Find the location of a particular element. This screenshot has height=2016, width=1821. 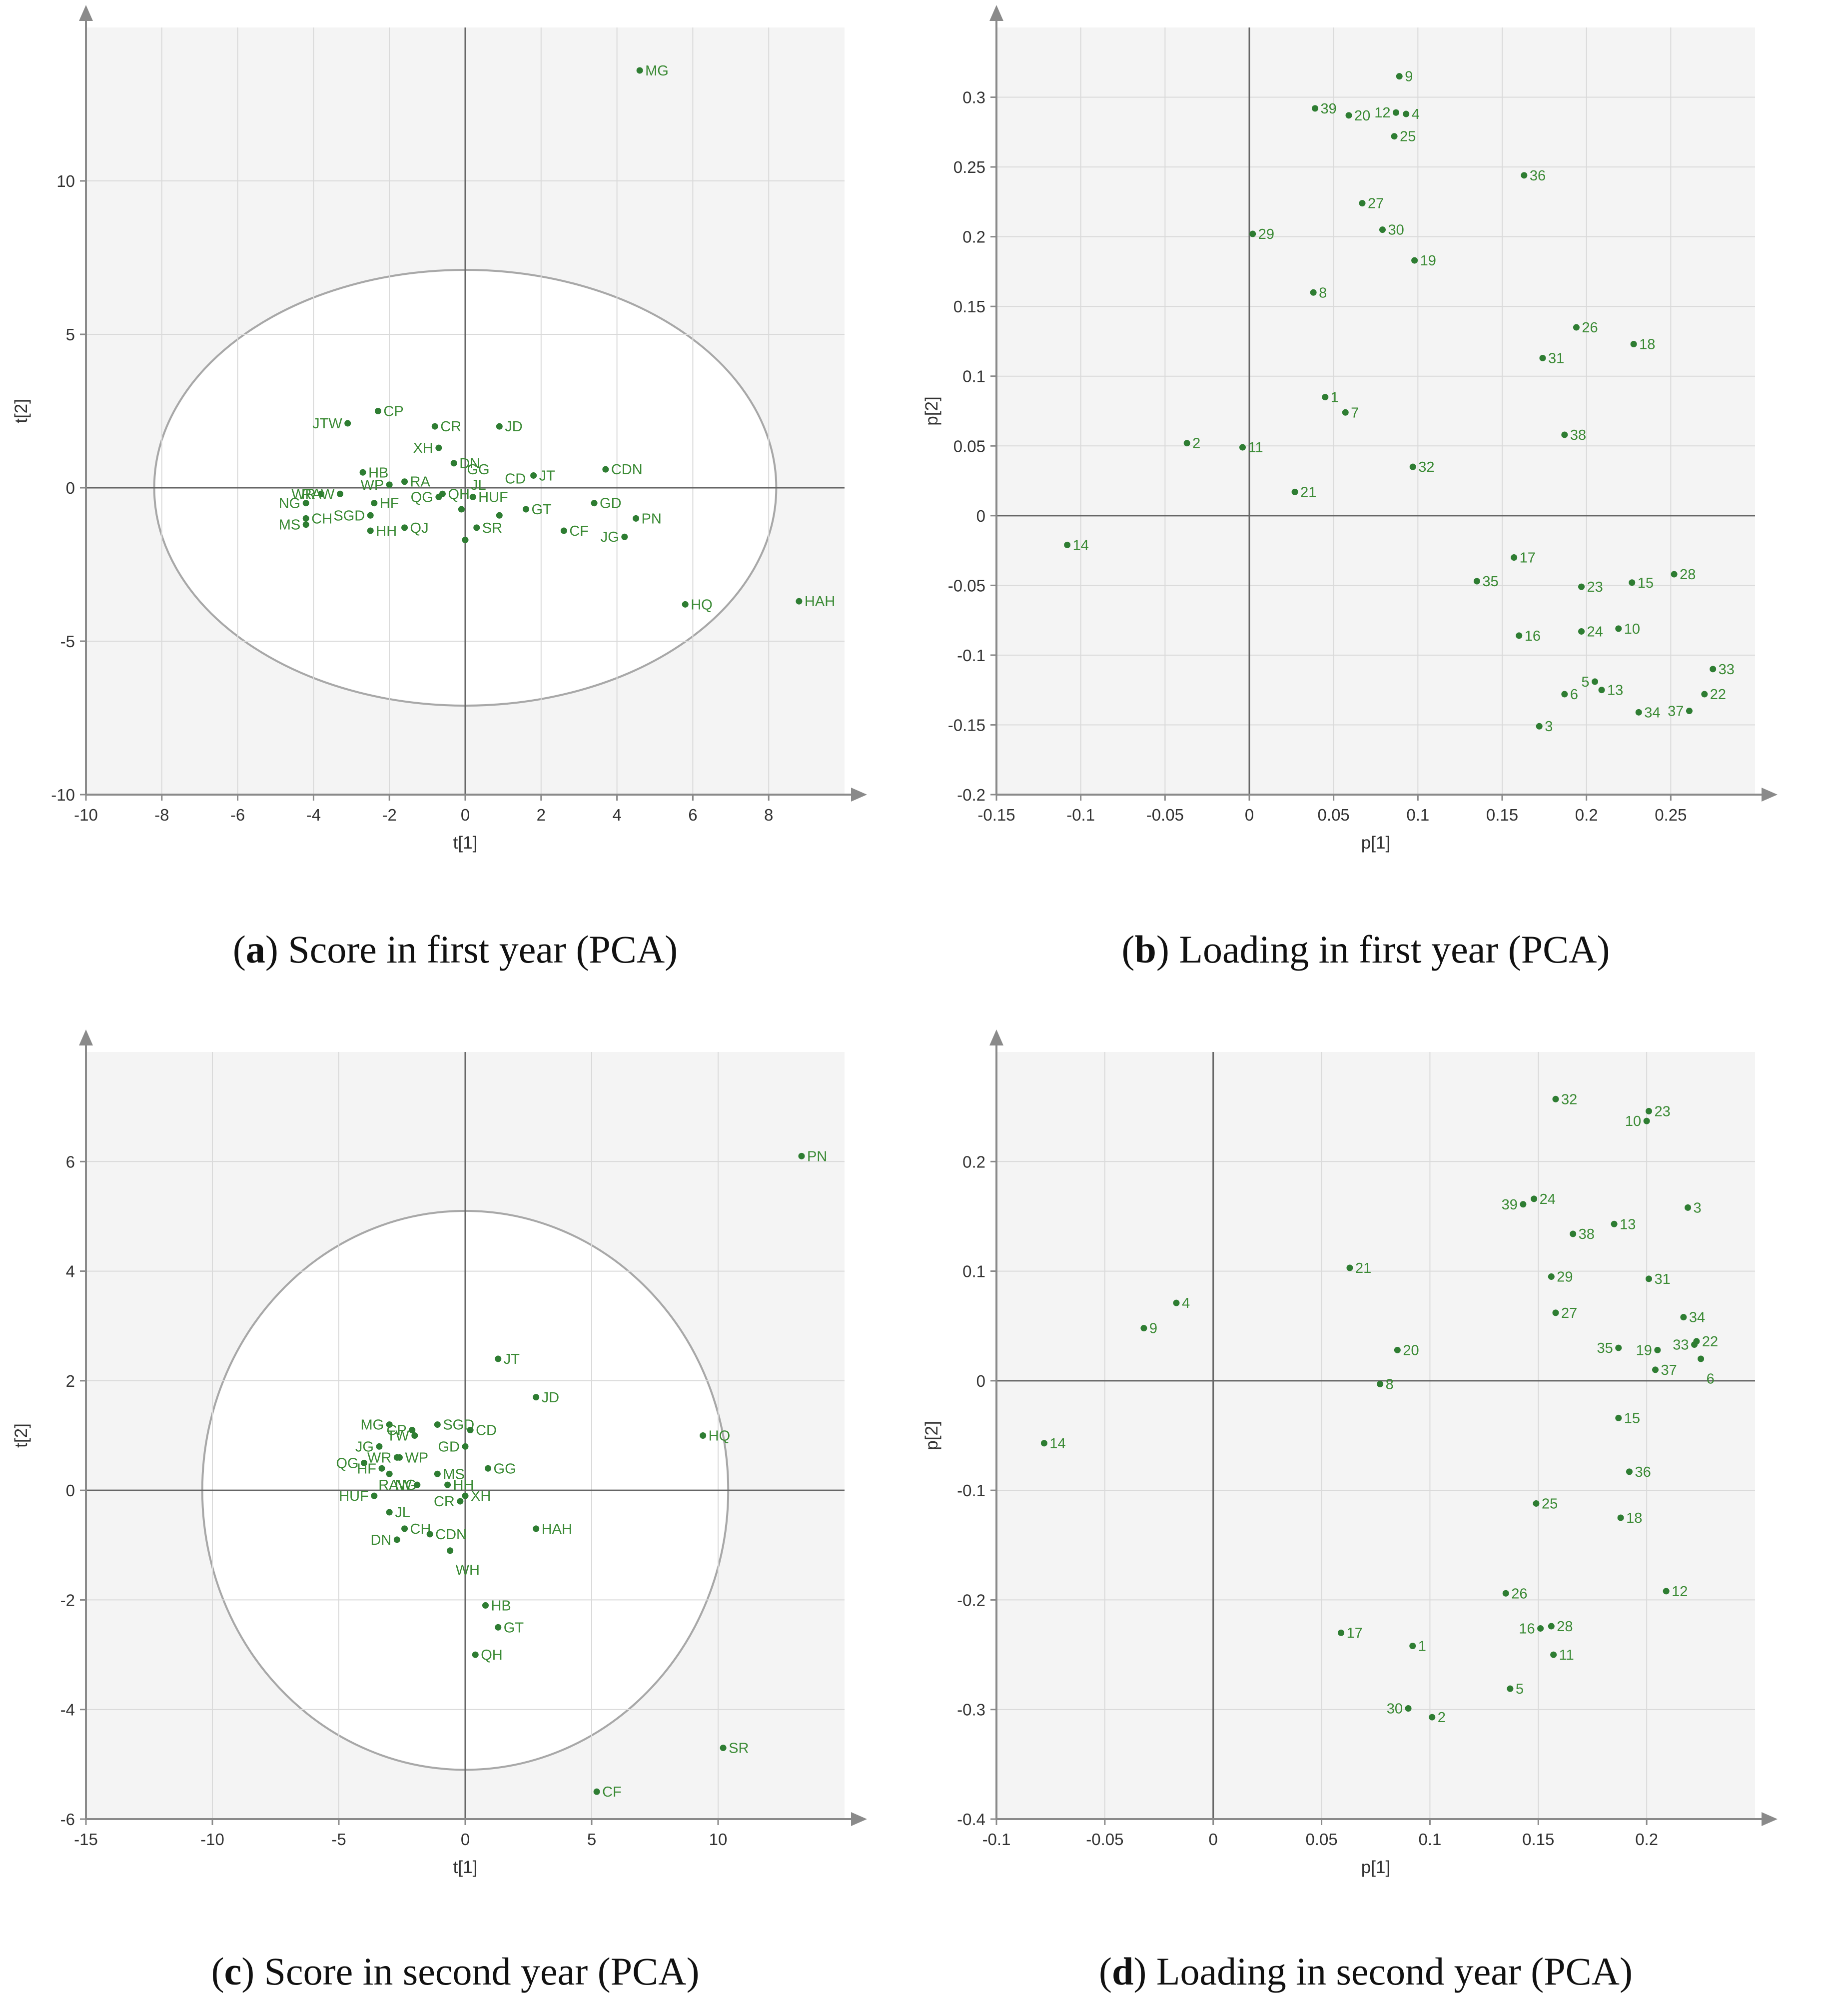

caption-c: (c) Score in second year (PCA) is located at coordinates (455, 1972).